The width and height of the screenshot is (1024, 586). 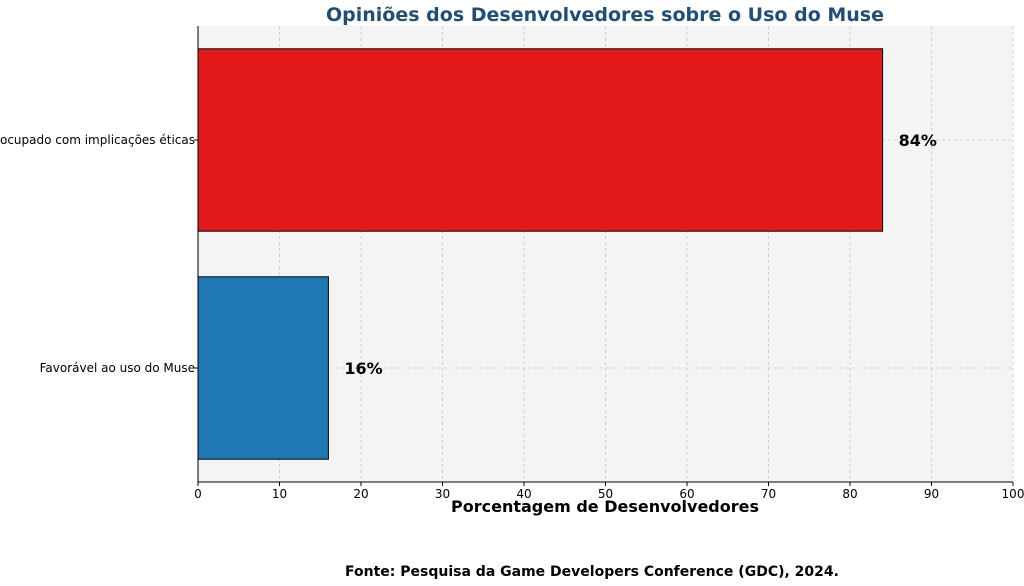 What do you see at coordinates (263, 368) in the screenshot?
I see `bar` at bounding box center [263, 368].